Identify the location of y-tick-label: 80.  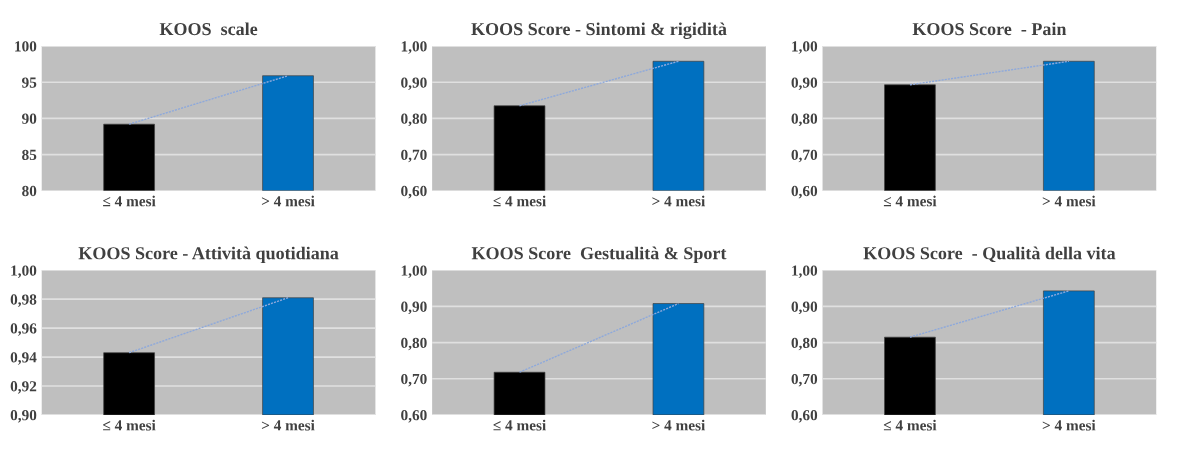
(29, 191).